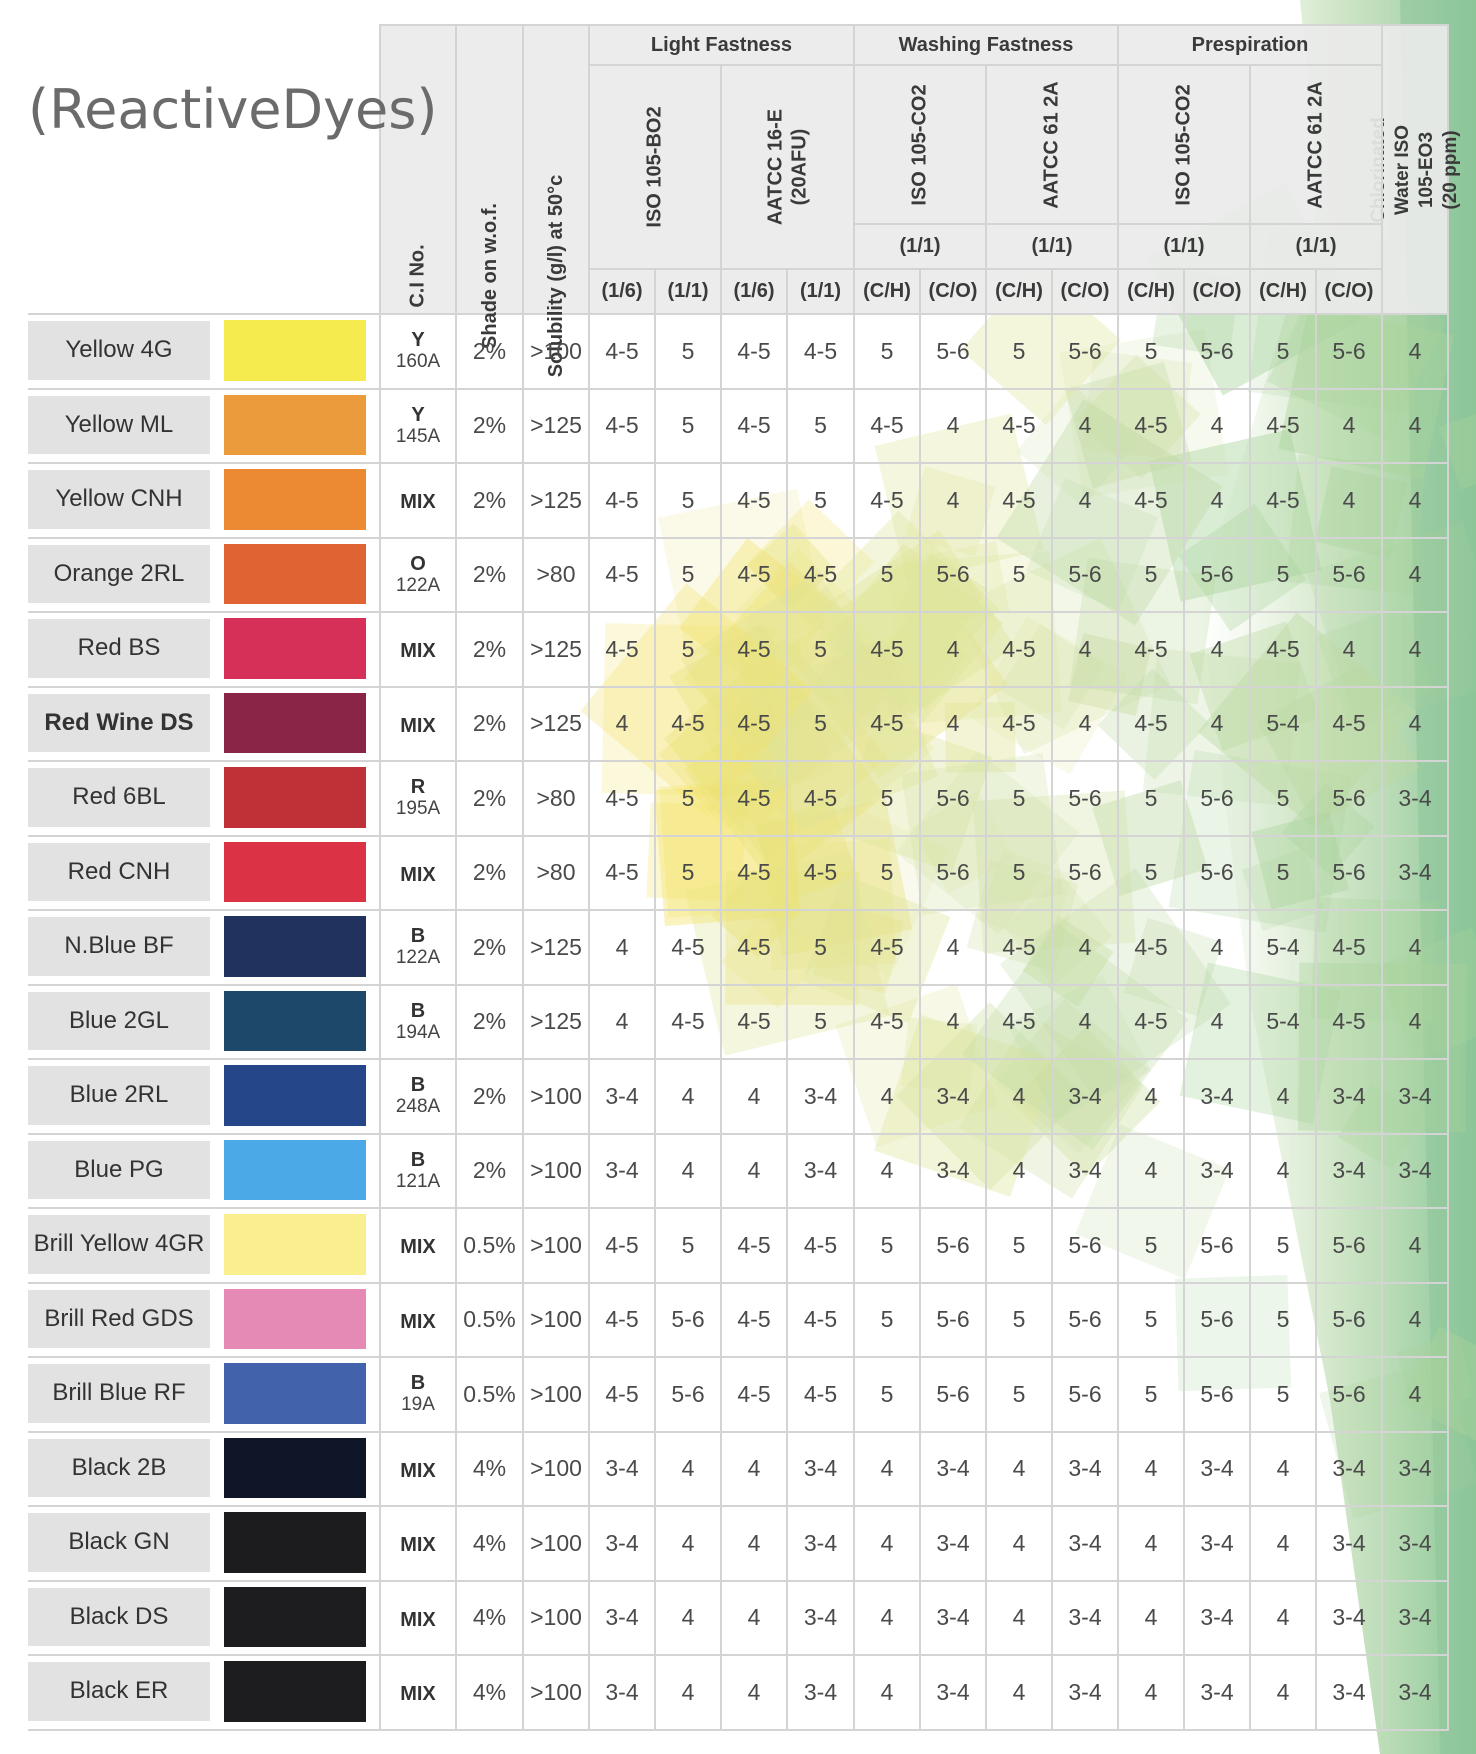 Image resolution: width=1476 pixels, height=1754 pixels. Describe the element at coordinates (1284, 1022) in the screenshot. I see `fastness-cell: 5-4` at that location.